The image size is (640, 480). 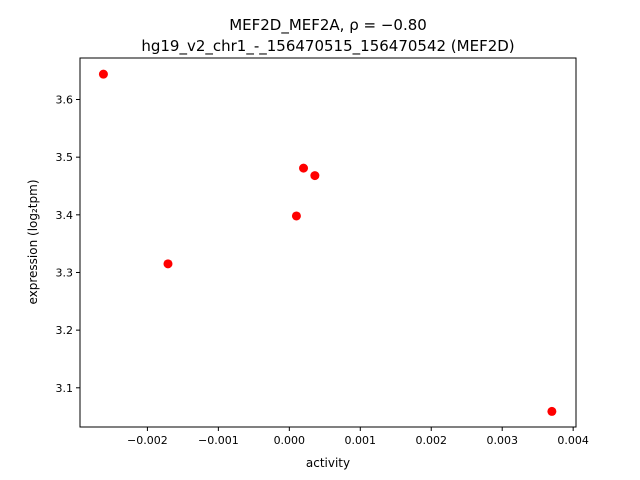 I want to click on x-tick-label: 0.000, so click(x=290, y=440).